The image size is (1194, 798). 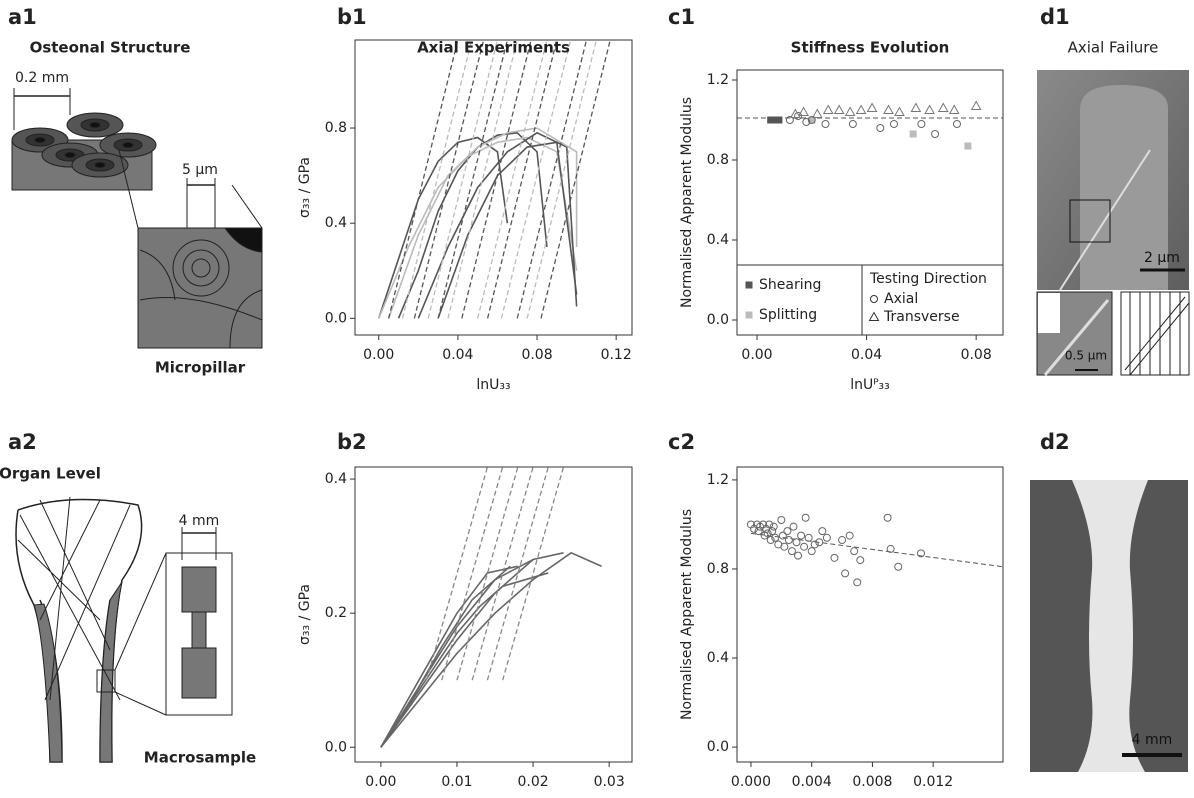 What do you see at coordinates (305, 614) in the screenshot?
I see `y-axis-label: σ₃₃ / GPa` at bounding box center [305, 614].